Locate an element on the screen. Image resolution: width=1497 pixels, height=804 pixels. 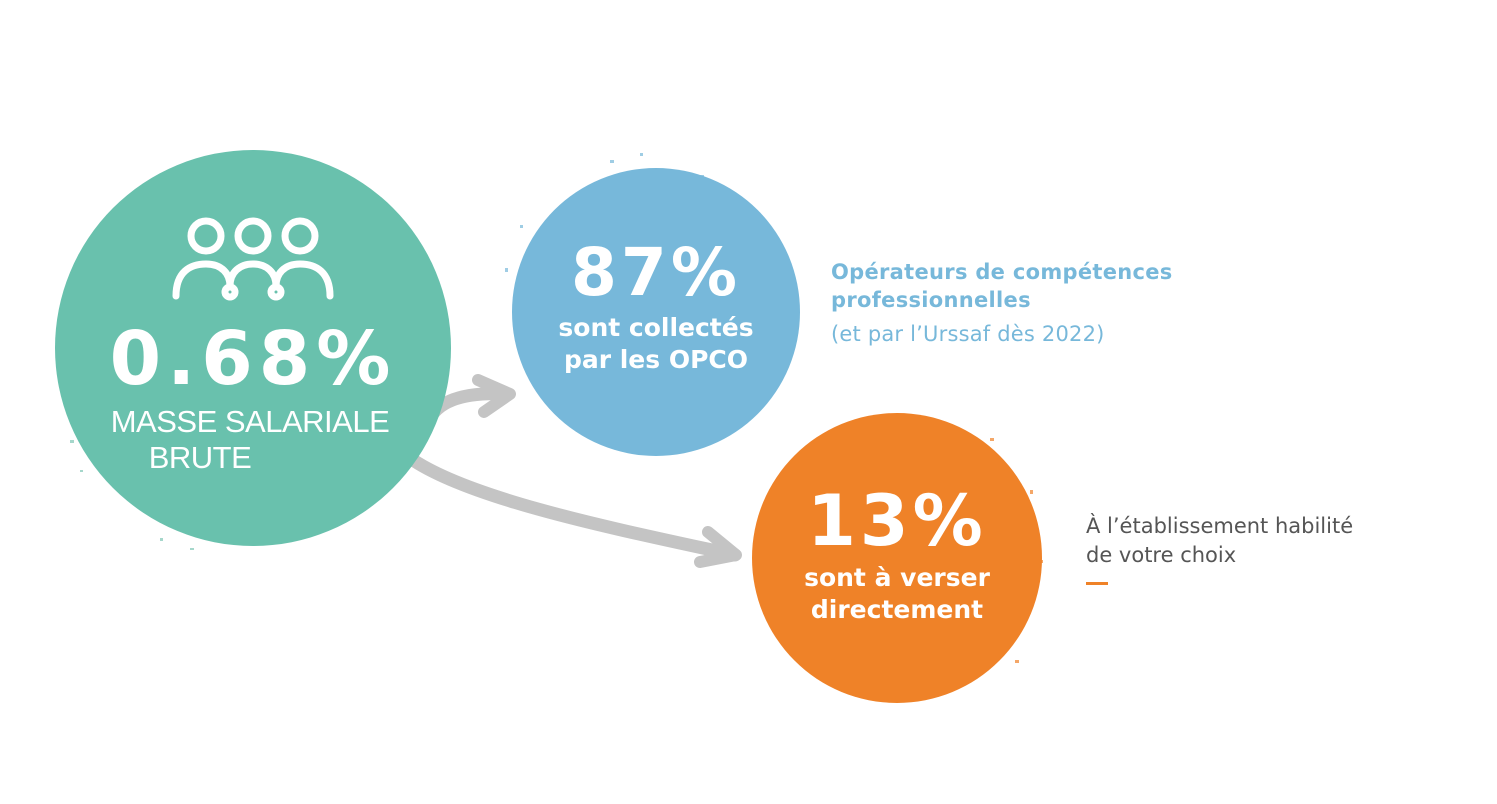
direct-description-line1: À l’établissement habilité is located at coordinates (1220, 526).